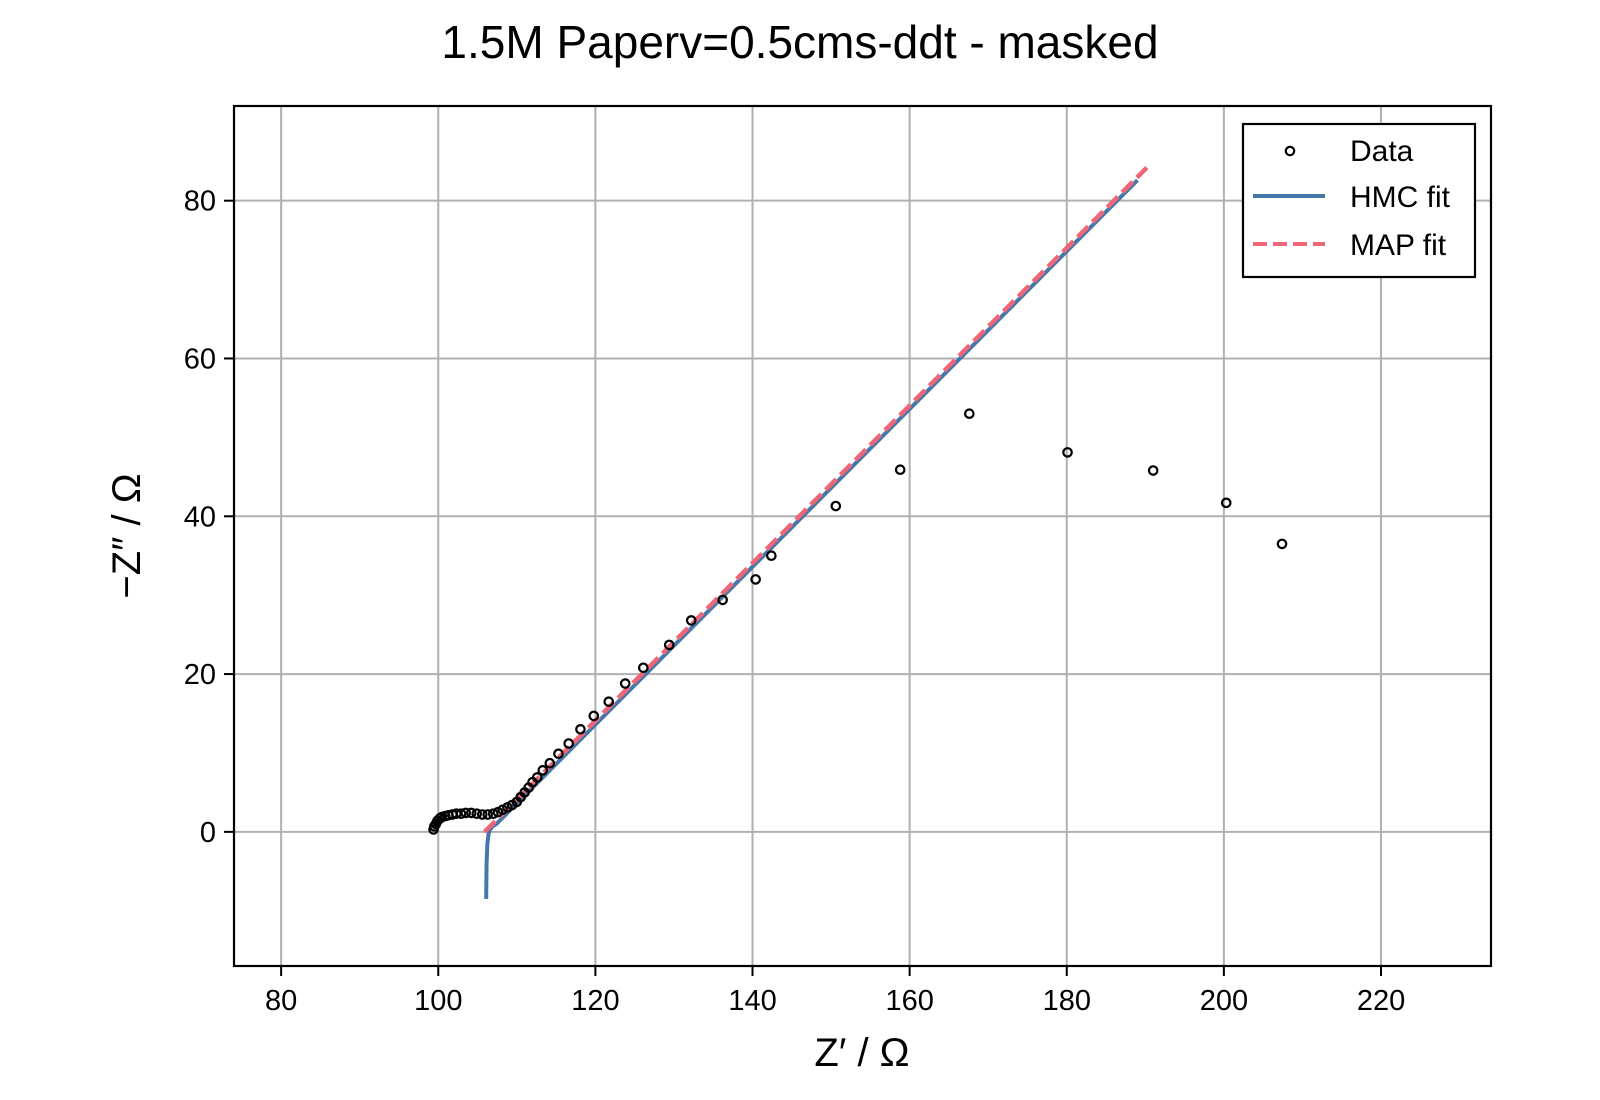 This screenshot has width=1600, height=1100. What do you see at coordinates (127, 535) in the screenshot?
I see `y-axis-label: −Z″ / Ω` at bounding box center [127, 535].